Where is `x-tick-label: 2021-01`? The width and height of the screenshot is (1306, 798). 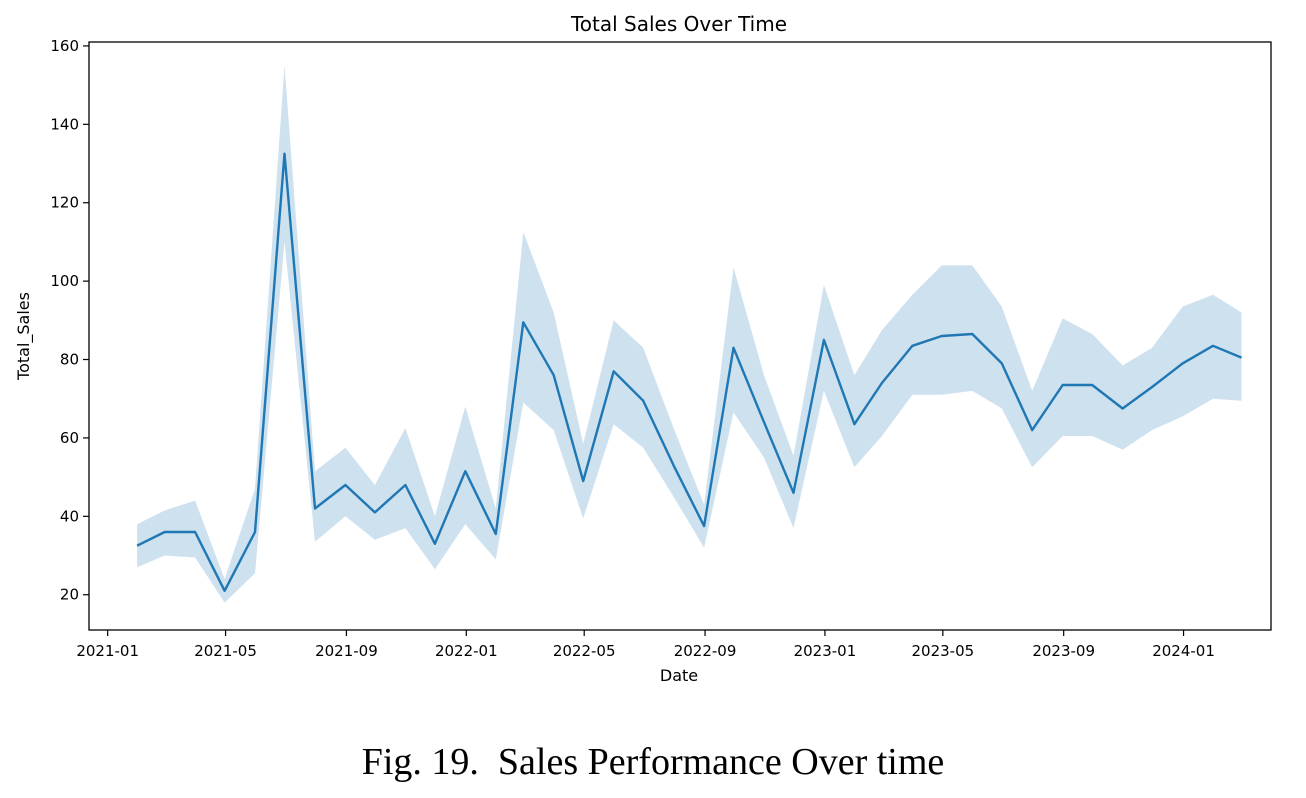
x-tick-label: 2021-01 is located at coordinates (107, 651).